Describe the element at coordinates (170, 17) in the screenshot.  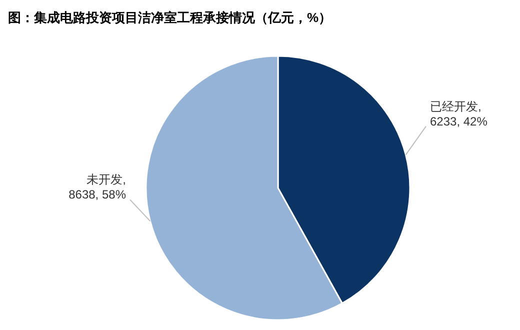
I see `chart-title: 图：集成电路投资项目洁净室工程承接情况（亿元，%）` at that location.